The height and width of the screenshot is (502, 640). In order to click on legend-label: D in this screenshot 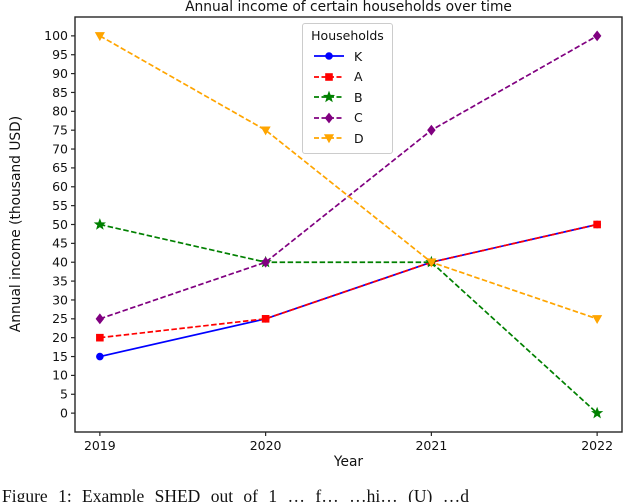, I will do `click(359, 138)`.